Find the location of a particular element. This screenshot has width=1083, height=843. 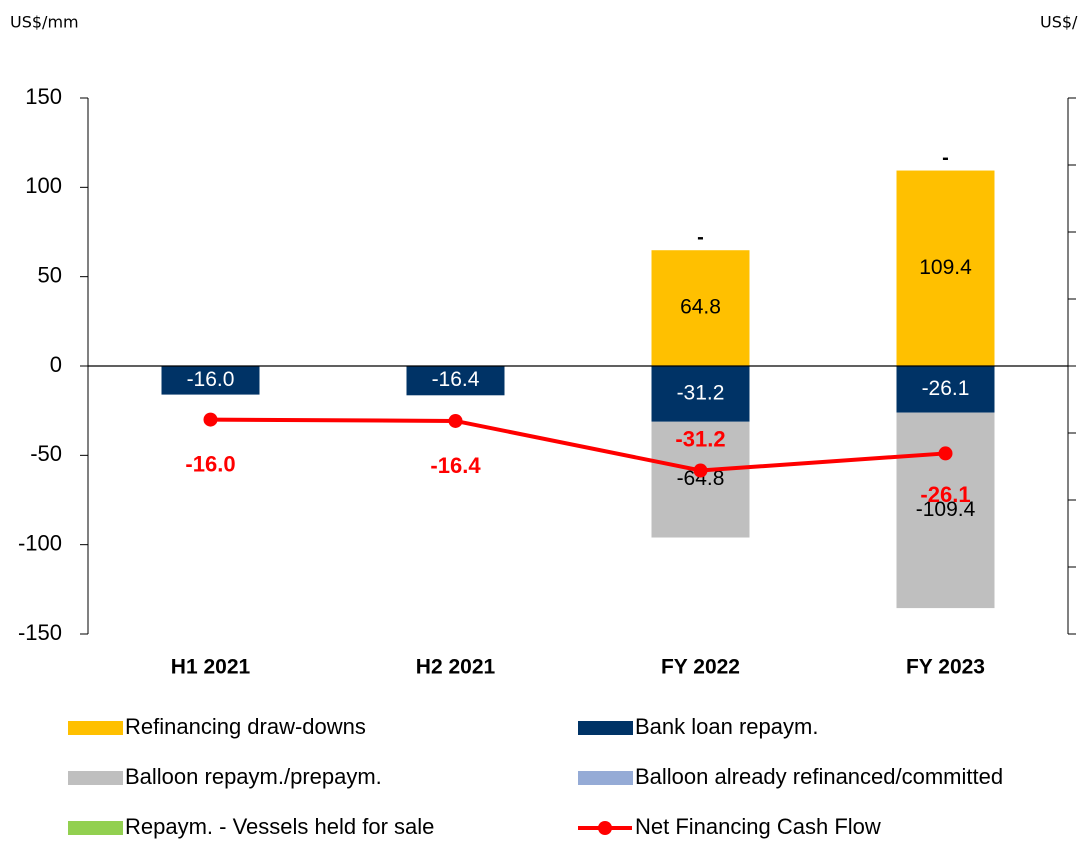

data-label: -16.4 is located at coordinates (456, 379).